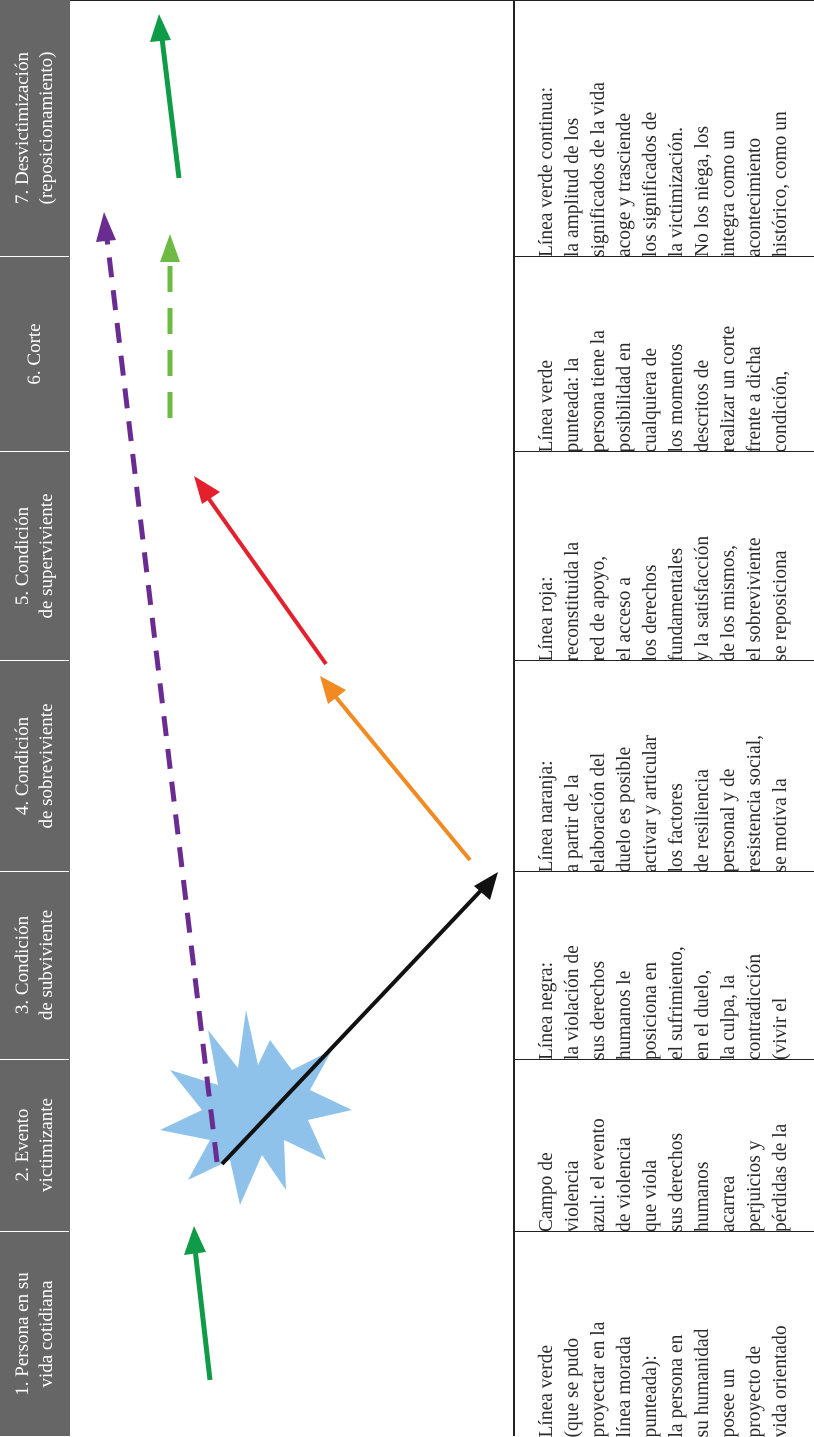 This screenshot has height=1437, width=814. I want to click on header-text-6: 6. Corte, so click(35, 353).